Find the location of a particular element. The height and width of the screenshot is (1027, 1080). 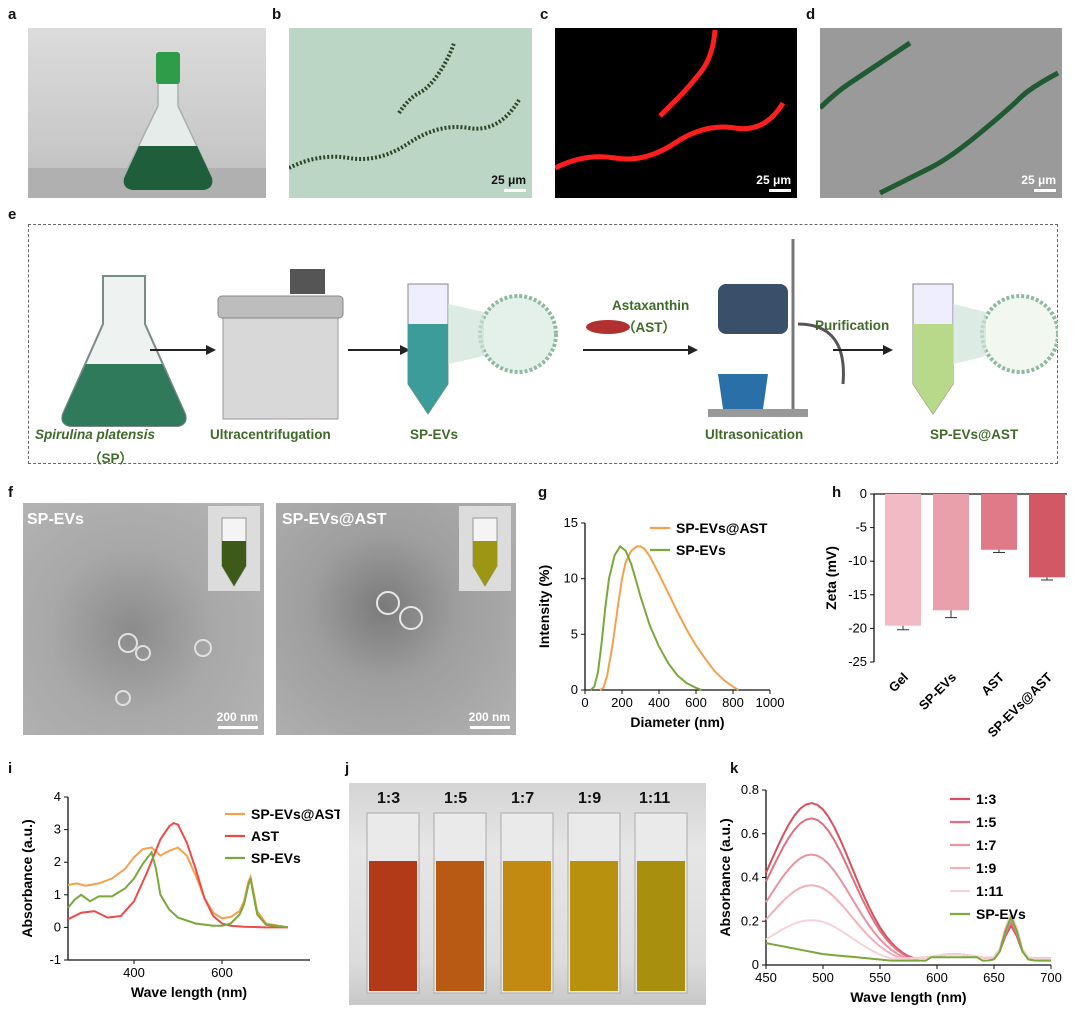

chart-i-x-tick-label: 600 is located at coordinates (222, 972).